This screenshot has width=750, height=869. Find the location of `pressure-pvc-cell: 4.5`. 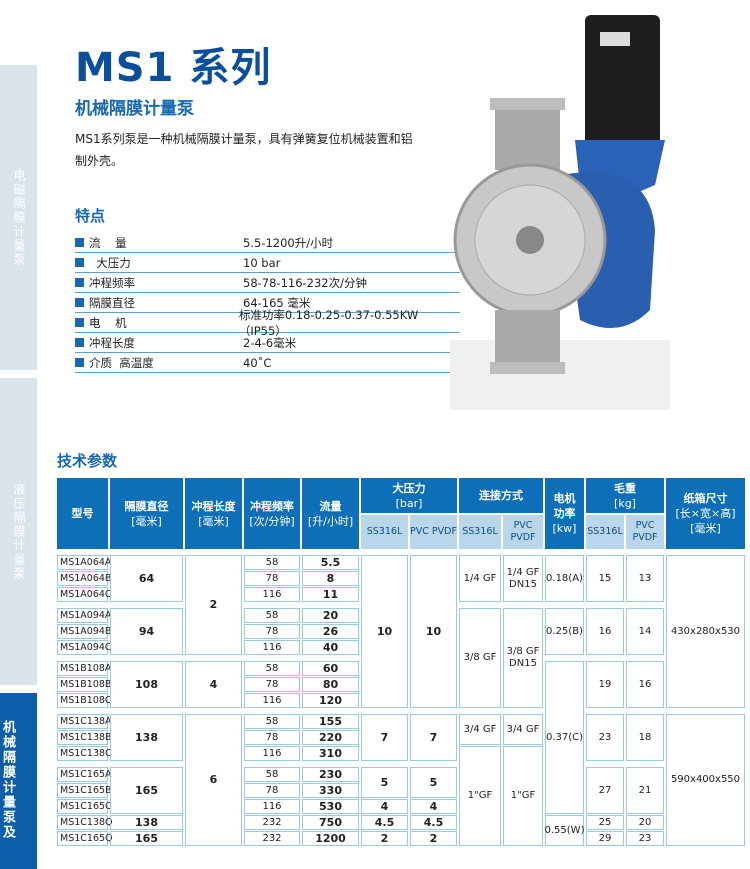

pressure-pvc-cell: 4.5 is located at coordinates (433, 822).